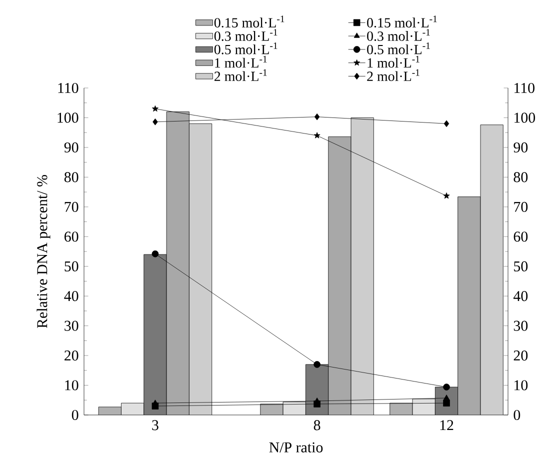 This screenshot has width=551, height=468. What do you see at coordinates (43, 251) in the screenshot?
I see `y-axis-title: Relative DNA percent/ %` at bounding box center [43, 251].